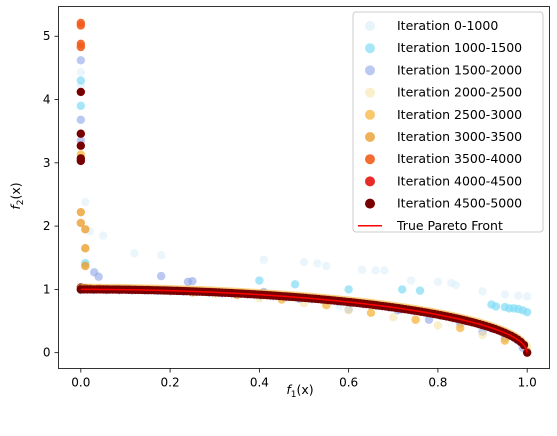  Describe the element at coordinates (289, 389) in the screenshot. I see `x-axis-label-main: f` at that location.